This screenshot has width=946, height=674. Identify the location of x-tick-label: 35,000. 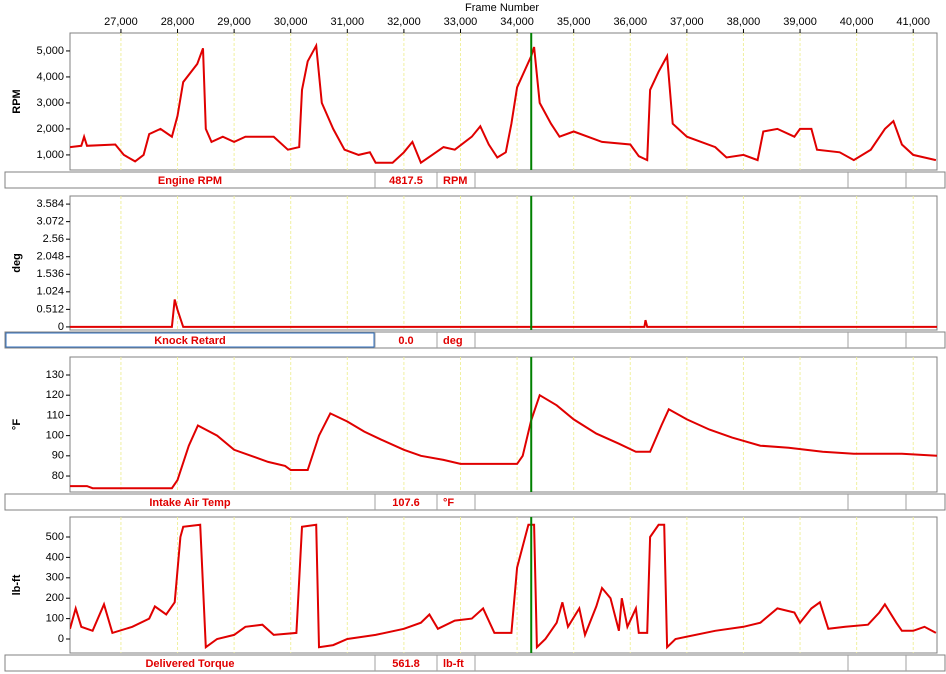
(574, 22).